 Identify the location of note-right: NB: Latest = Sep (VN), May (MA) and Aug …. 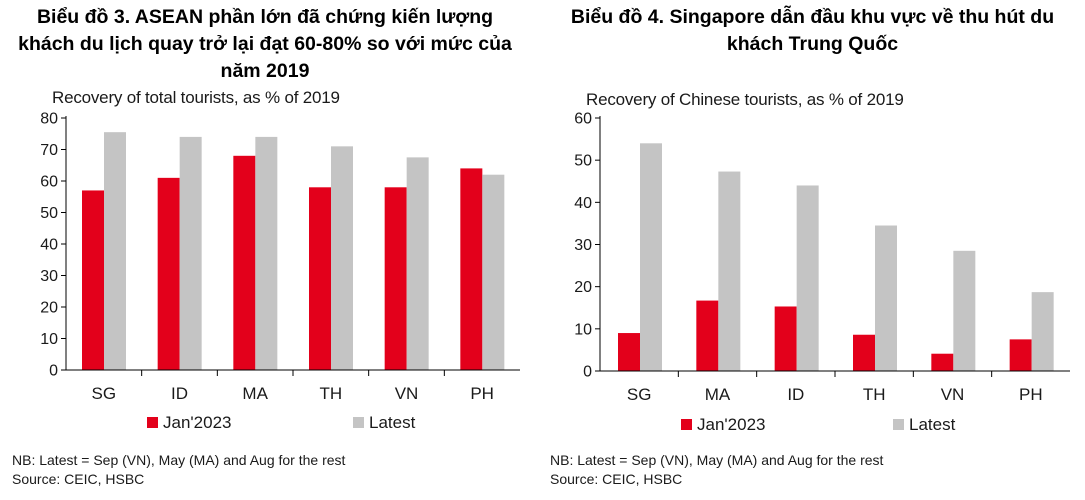
(717, 460).